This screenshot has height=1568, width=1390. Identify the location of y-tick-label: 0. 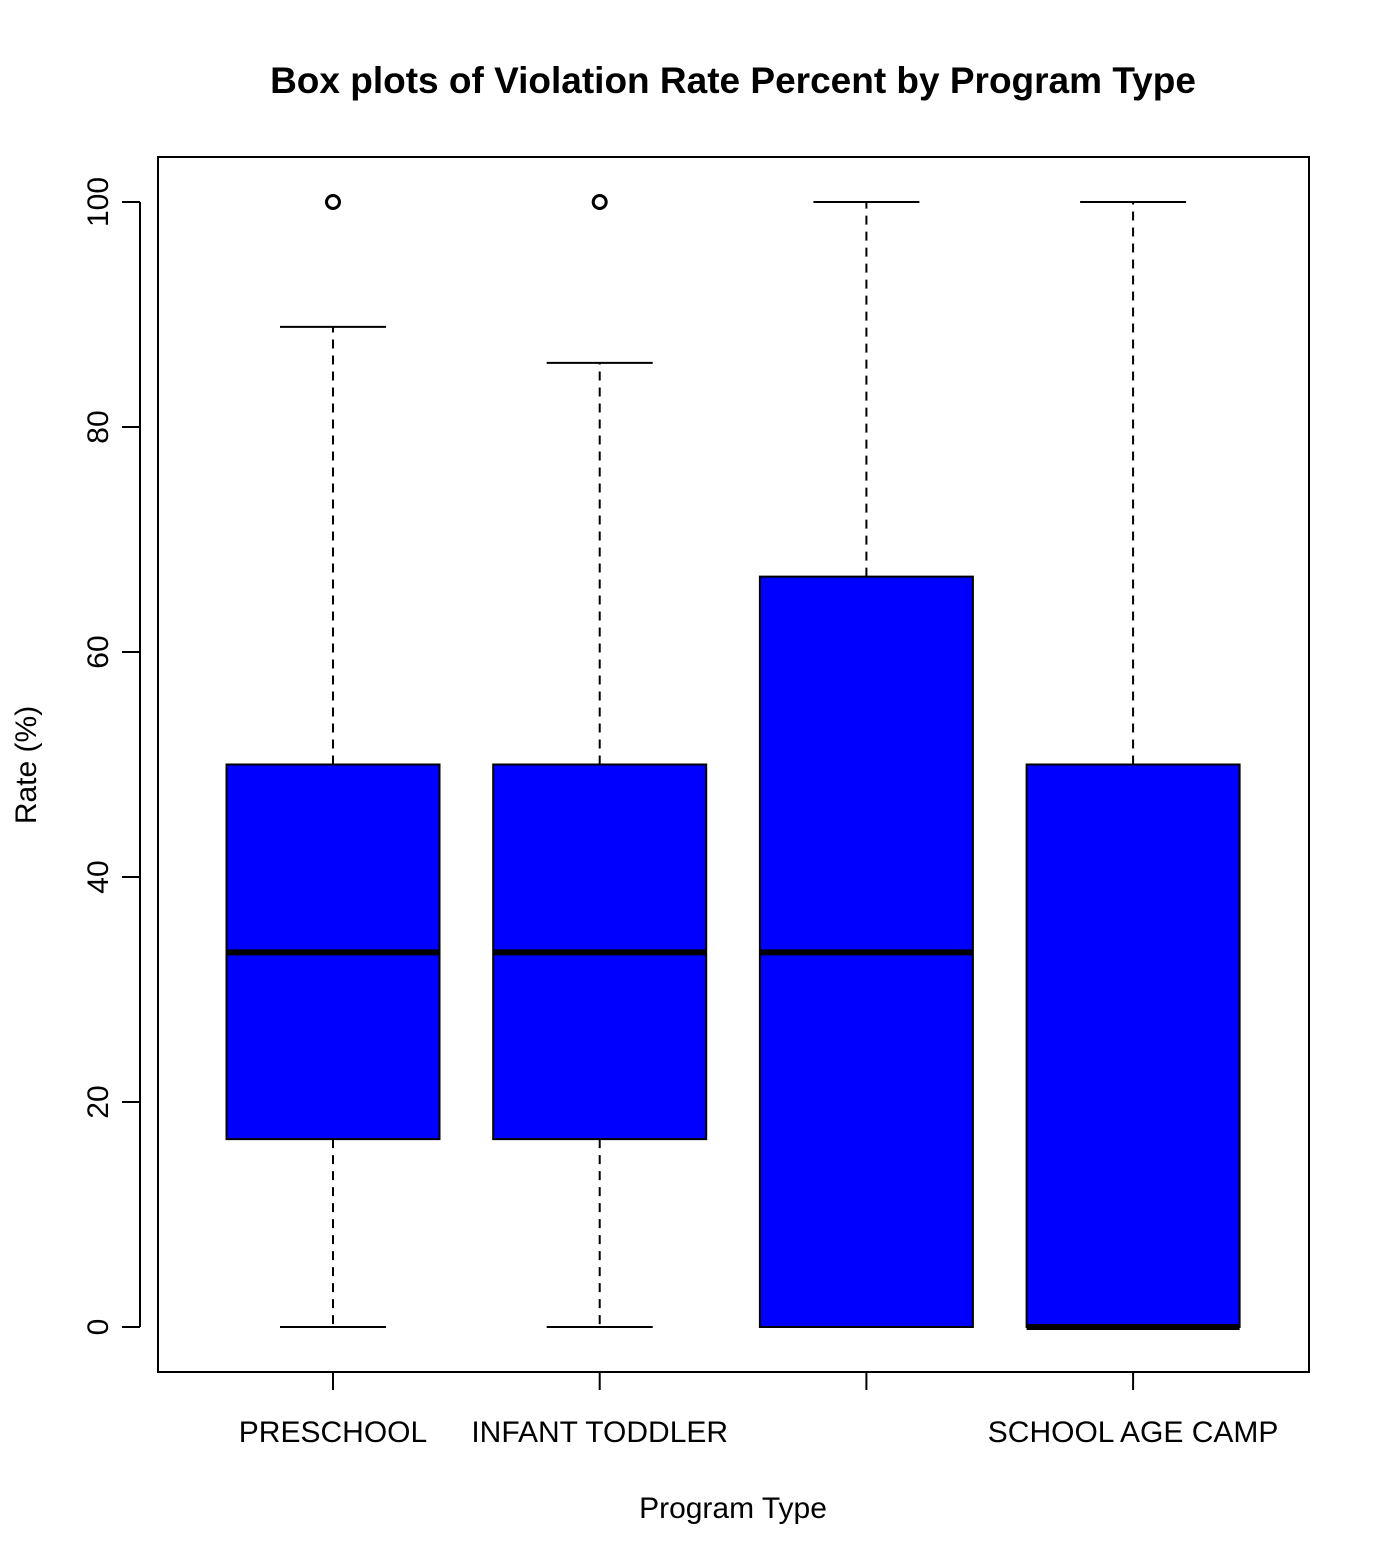
(98, 1327).